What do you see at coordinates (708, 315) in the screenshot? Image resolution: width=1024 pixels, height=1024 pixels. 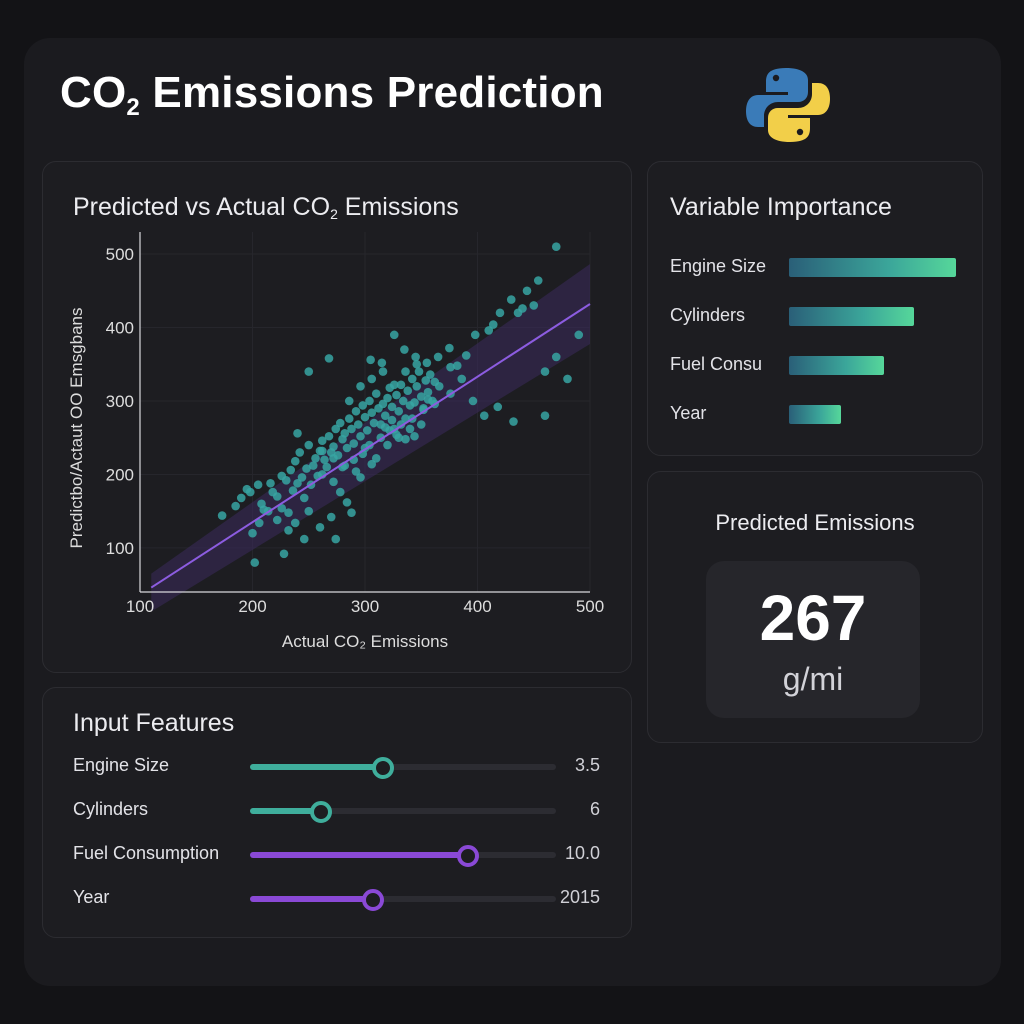 I see `importance-label: Cylinders` at bounding box center [708, 315].